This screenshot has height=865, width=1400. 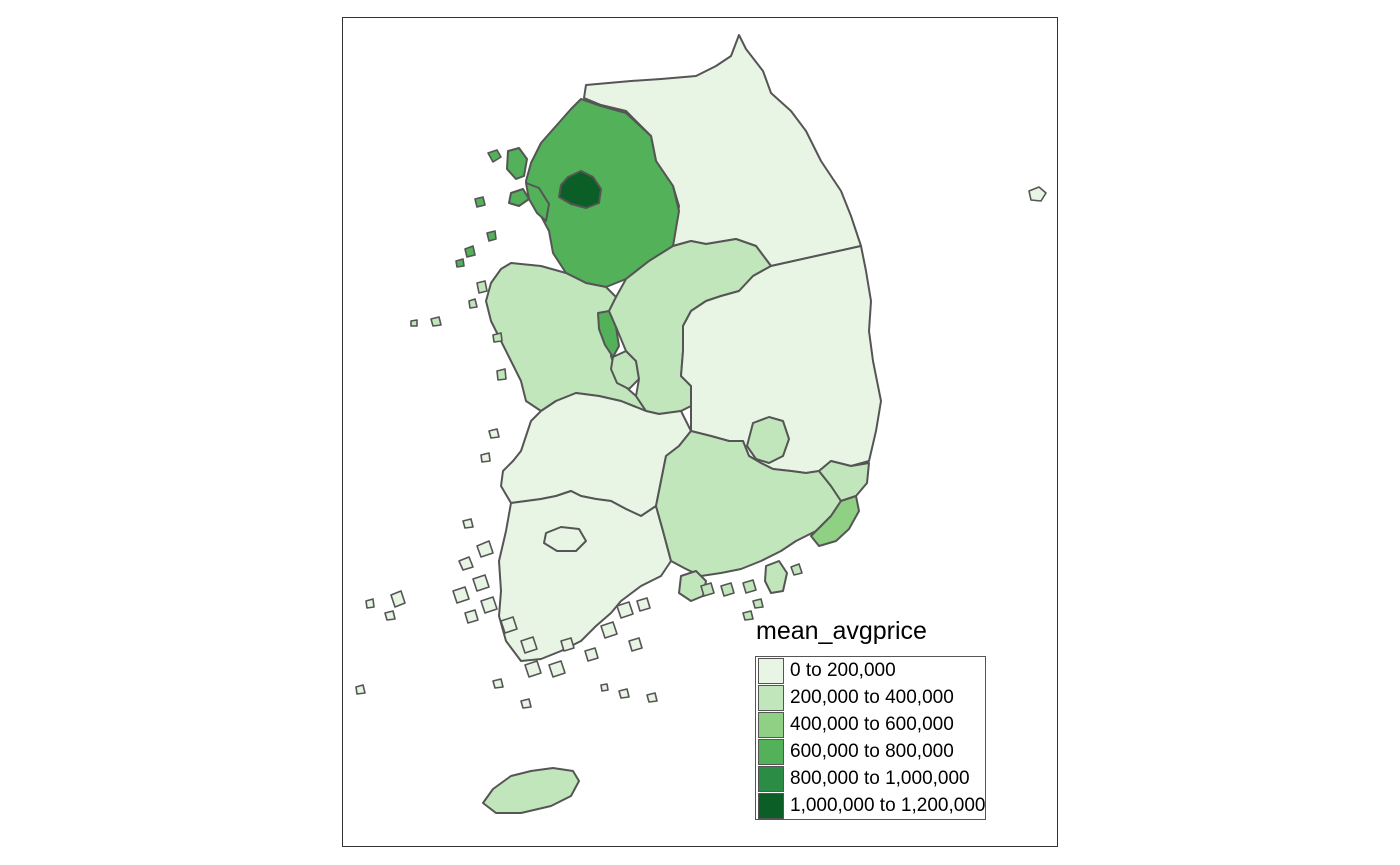 What do you see at coordinates (531, 790) in the screenshot?
I see `region-jeju` at bounding box center [531, 790].